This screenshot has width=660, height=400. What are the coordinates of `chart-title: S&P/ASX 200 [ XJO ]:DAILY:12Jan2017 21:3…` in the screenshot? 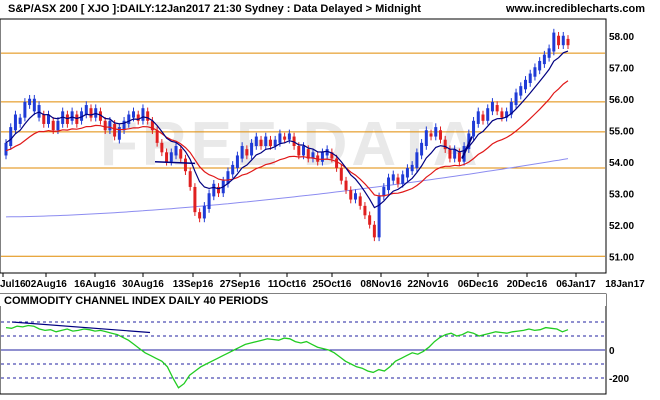 It's located at (214, 9).